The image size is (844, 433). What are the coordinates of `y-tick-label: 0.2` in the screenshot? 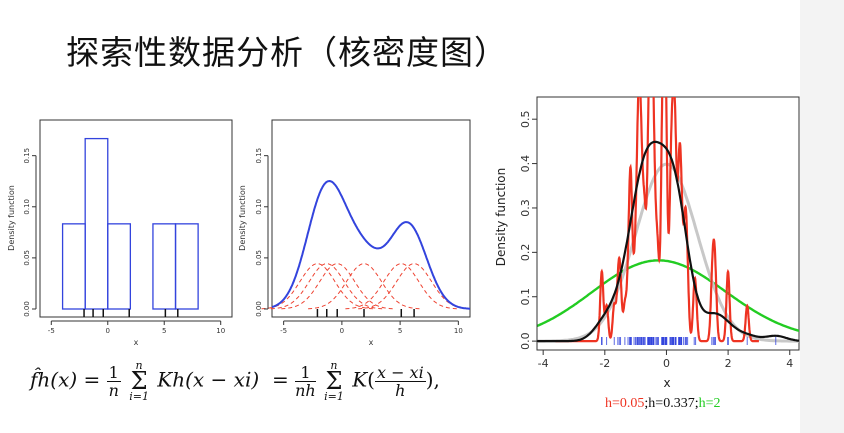 It's located at (525, 253).